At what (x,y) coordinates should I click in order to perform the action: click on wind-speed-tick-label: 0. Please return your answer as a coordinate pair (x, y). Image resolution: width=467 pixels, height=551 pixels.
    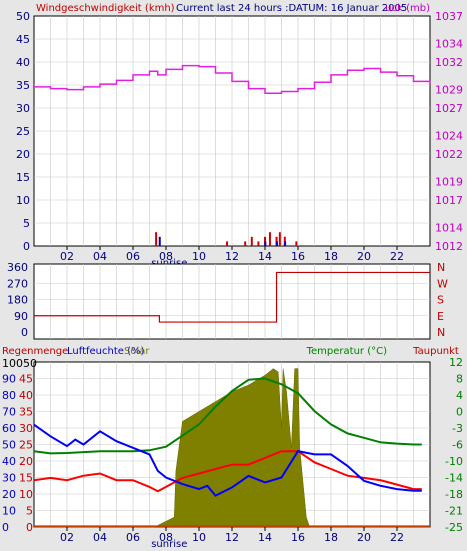
    Looking at the image, I should click on (26, 246).